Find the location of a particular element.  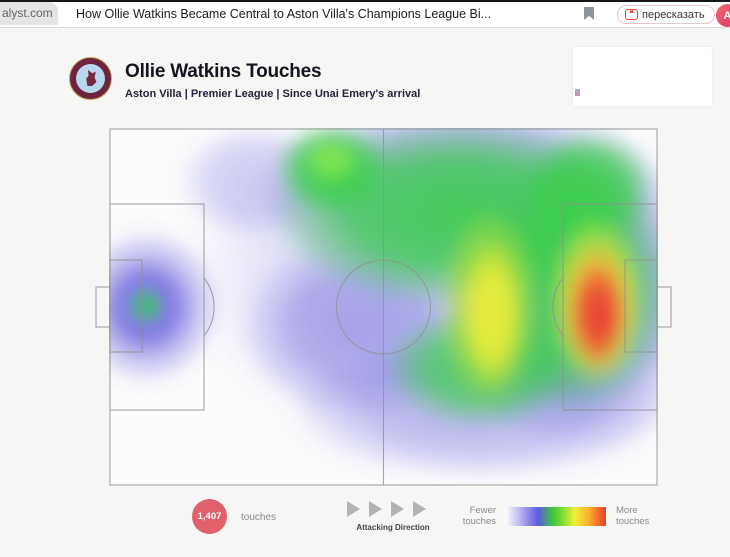

touches-count: 1,407 is located at coordinates (209, 516).